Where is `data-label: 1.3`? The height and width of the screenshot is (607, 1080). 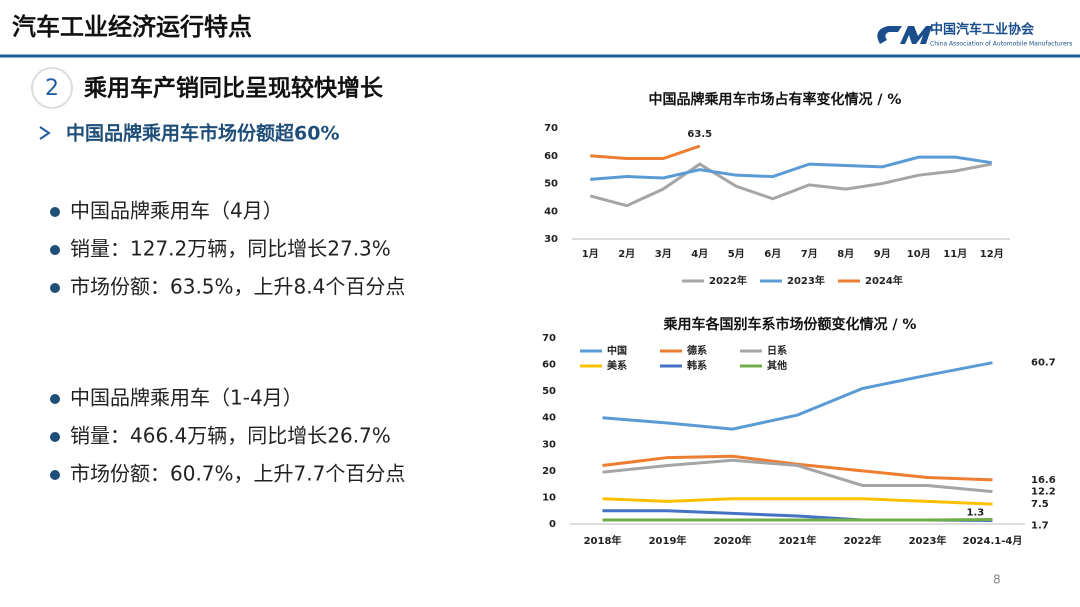 data-label: 1.3 is located at coordinates (976, 513).